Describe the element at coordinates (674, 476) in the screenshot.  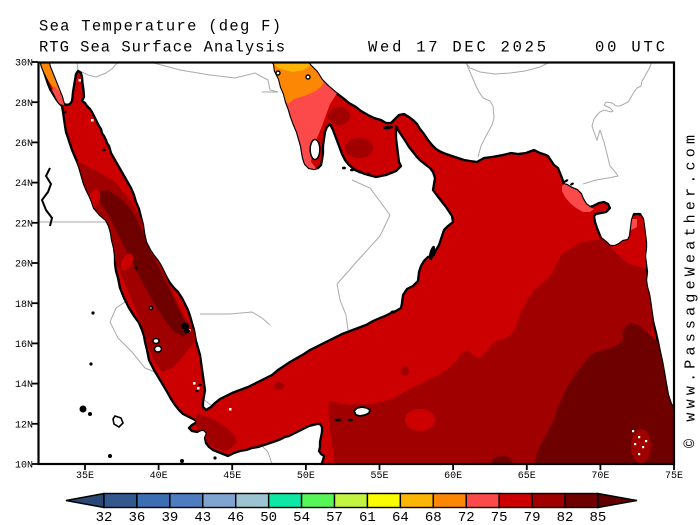
I see `svg-text: 75E` at that location.